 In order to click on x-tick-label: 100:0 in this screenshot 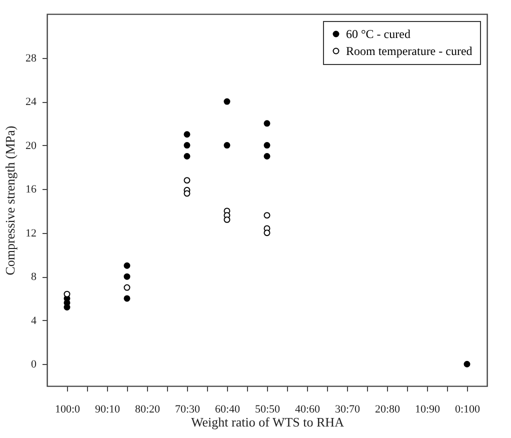, I will do `click(67, 410)`.